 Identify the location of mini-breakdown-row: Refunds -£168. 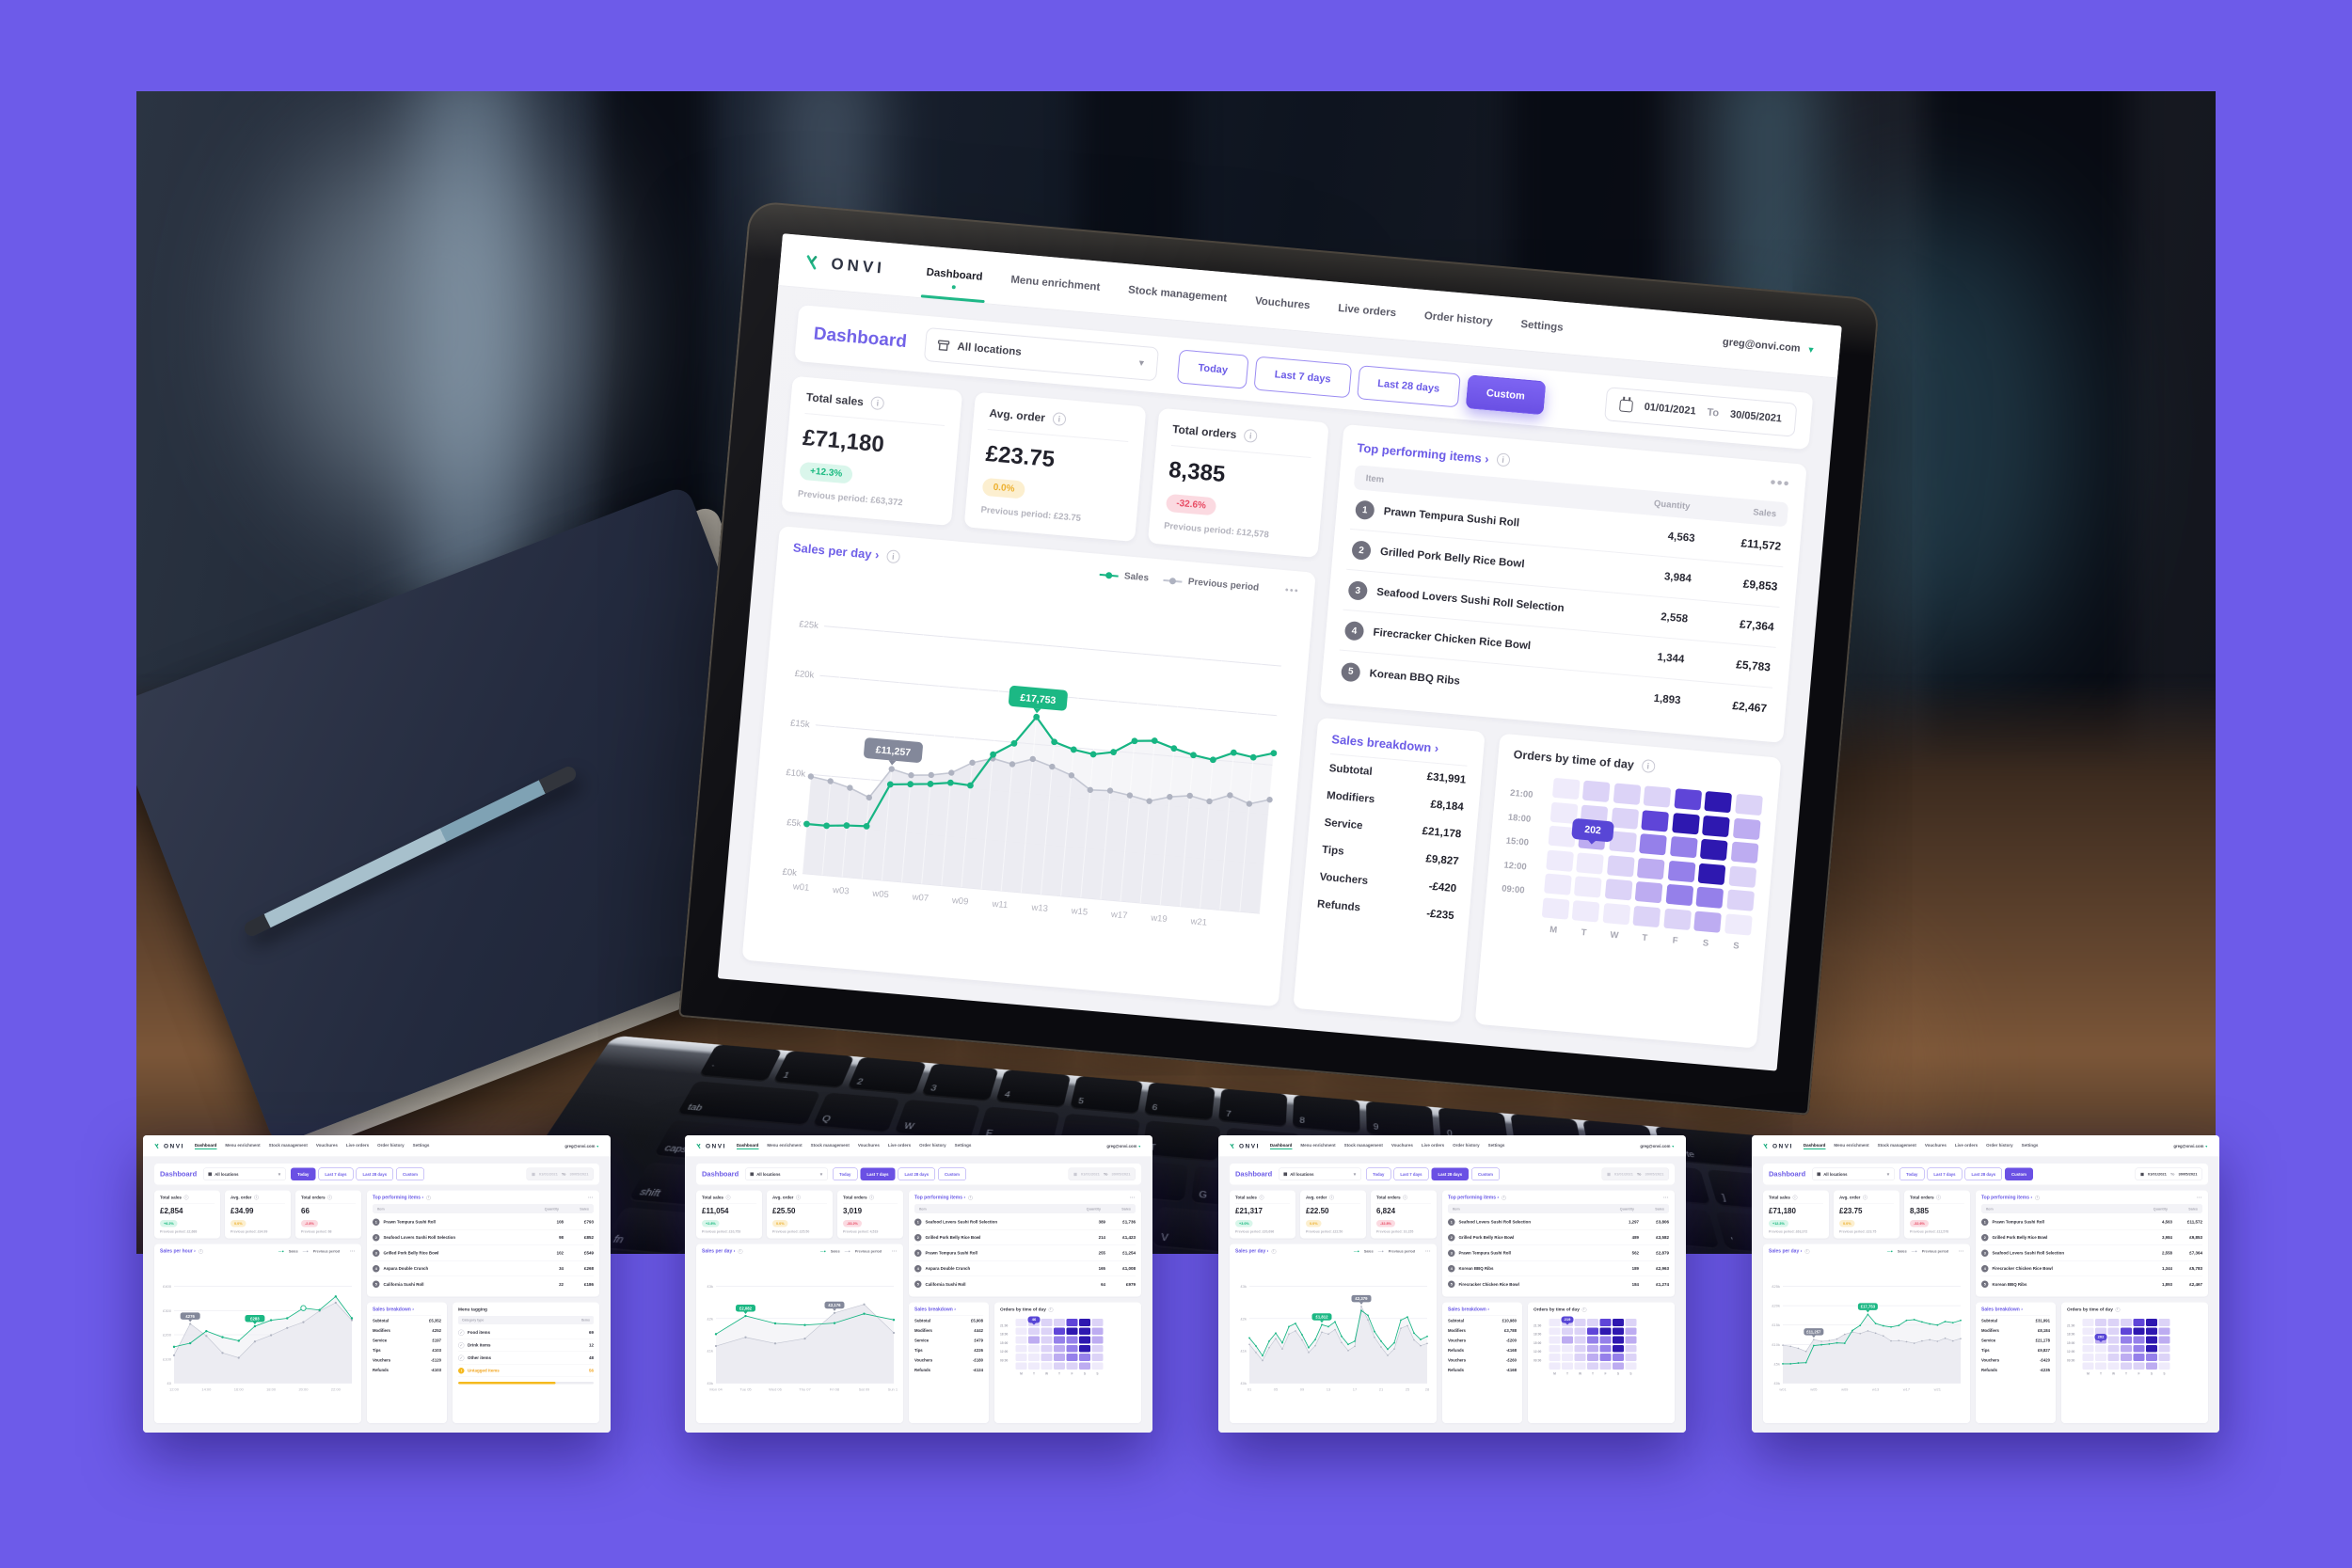
(1482, 1370).